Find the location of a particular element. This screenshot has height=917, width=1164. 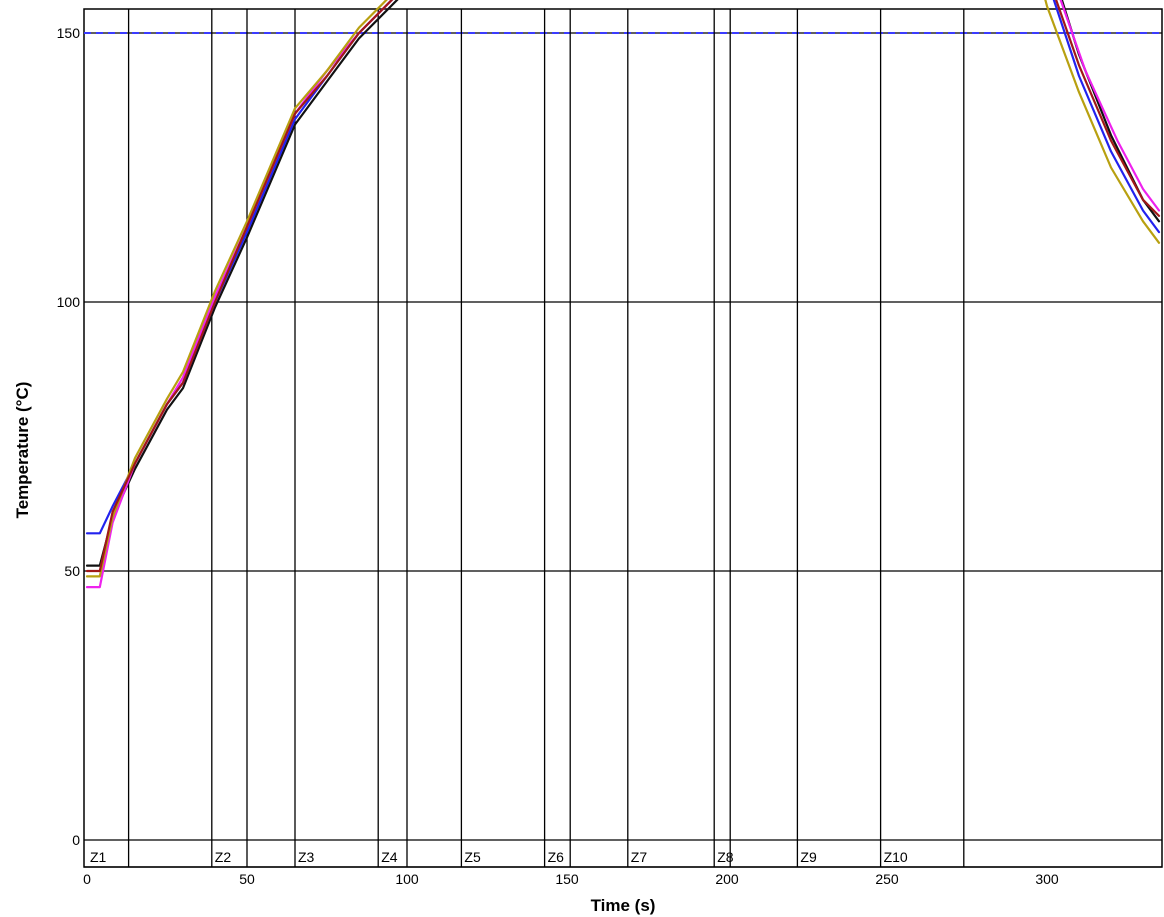

x-axis-title: Time (s) is located at coordinates (623, 905).